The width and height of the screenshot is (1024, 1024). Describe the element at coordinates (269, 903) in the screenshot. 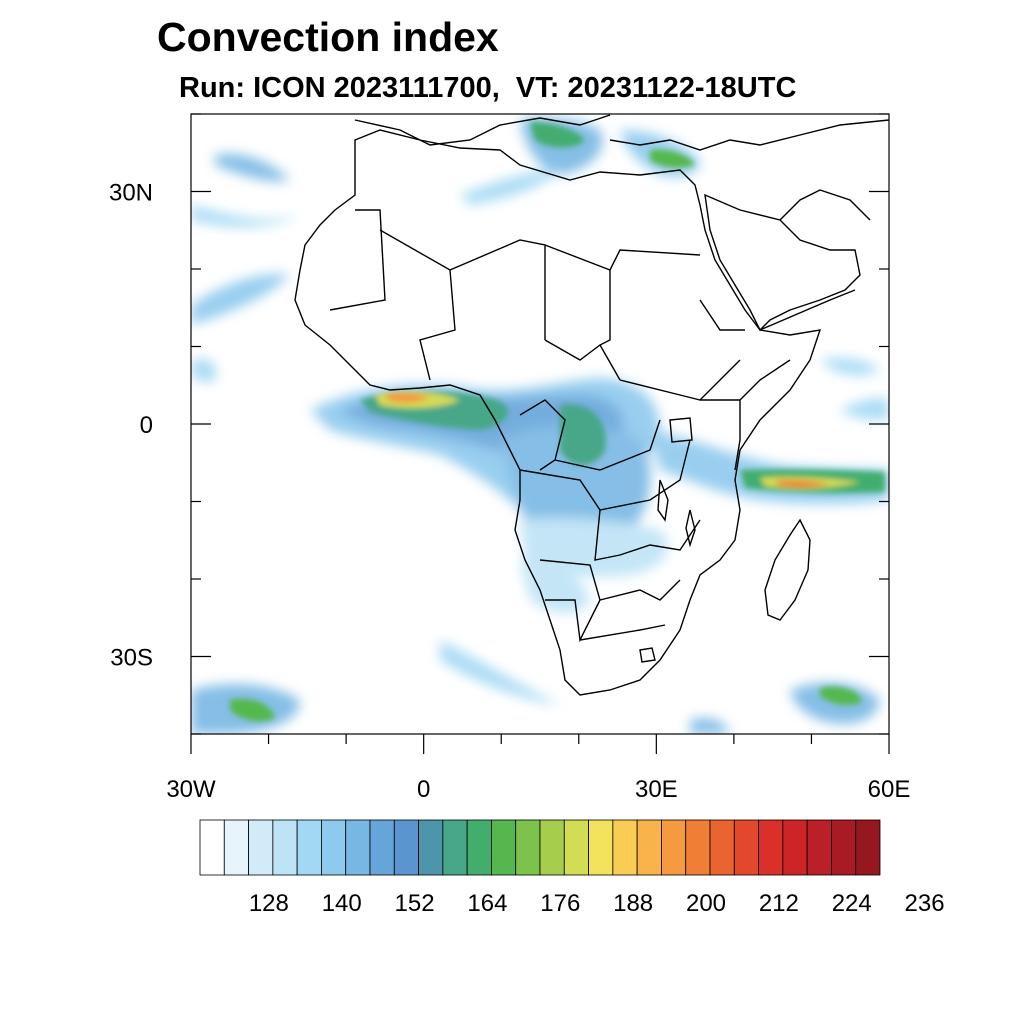

I see `colorbar-tick-label: 128` at that location.